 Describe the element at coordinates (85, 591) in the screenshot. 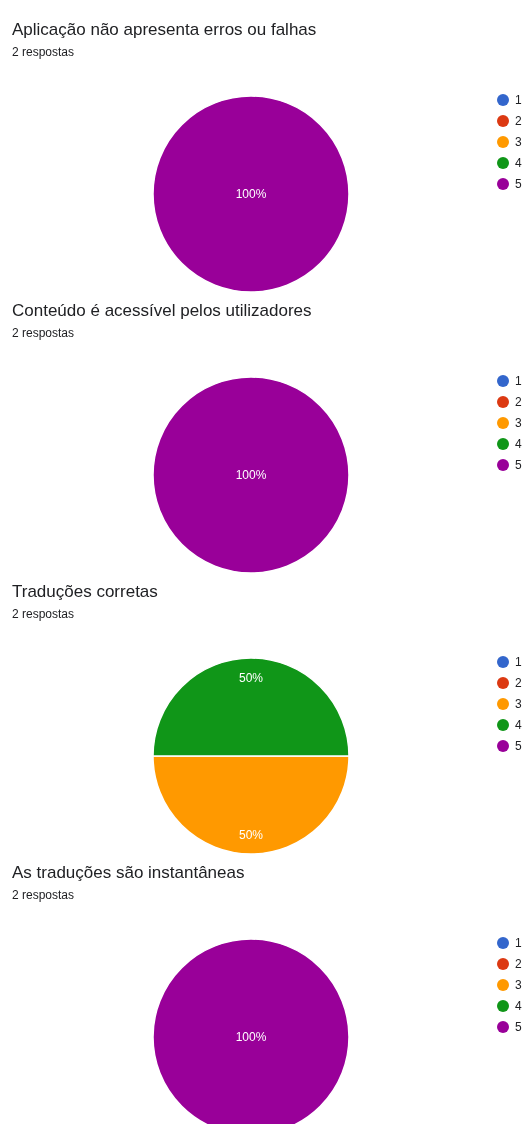

I see `chart-title: Traduções corretas` at that location.